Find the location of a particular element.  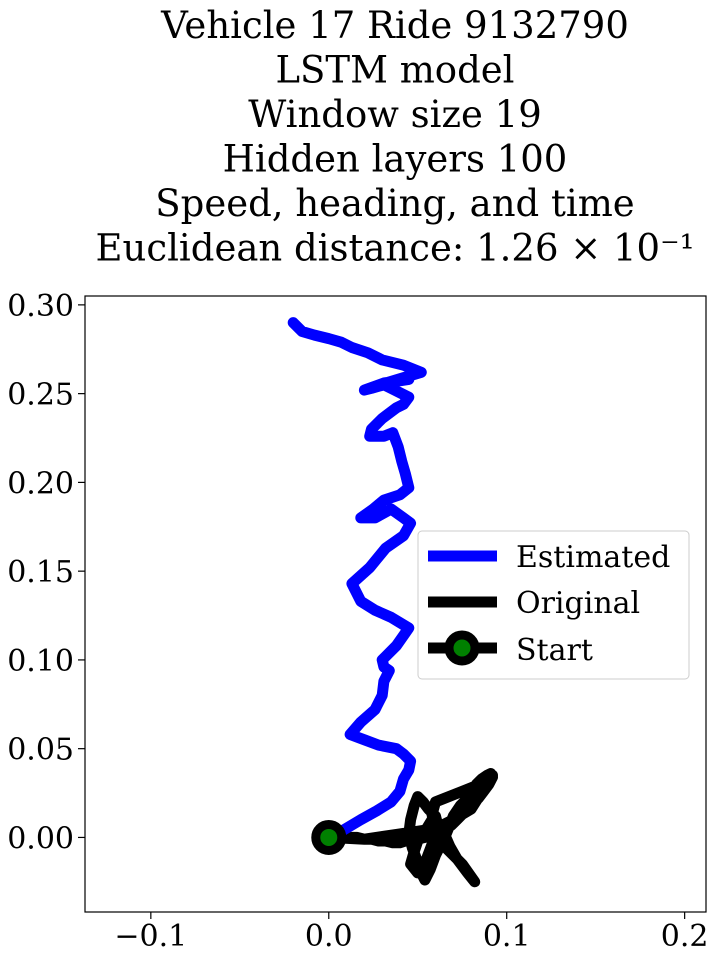

legend: Estimated Original Start is located at coordinates (553, 605).